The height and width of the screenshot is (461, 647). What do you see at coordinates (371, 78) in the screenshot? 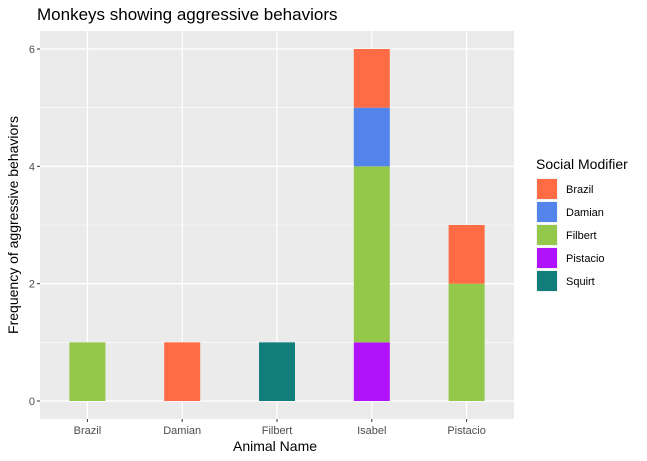
I see `bar-isabel-brazil` at bounding box center [371, 78].